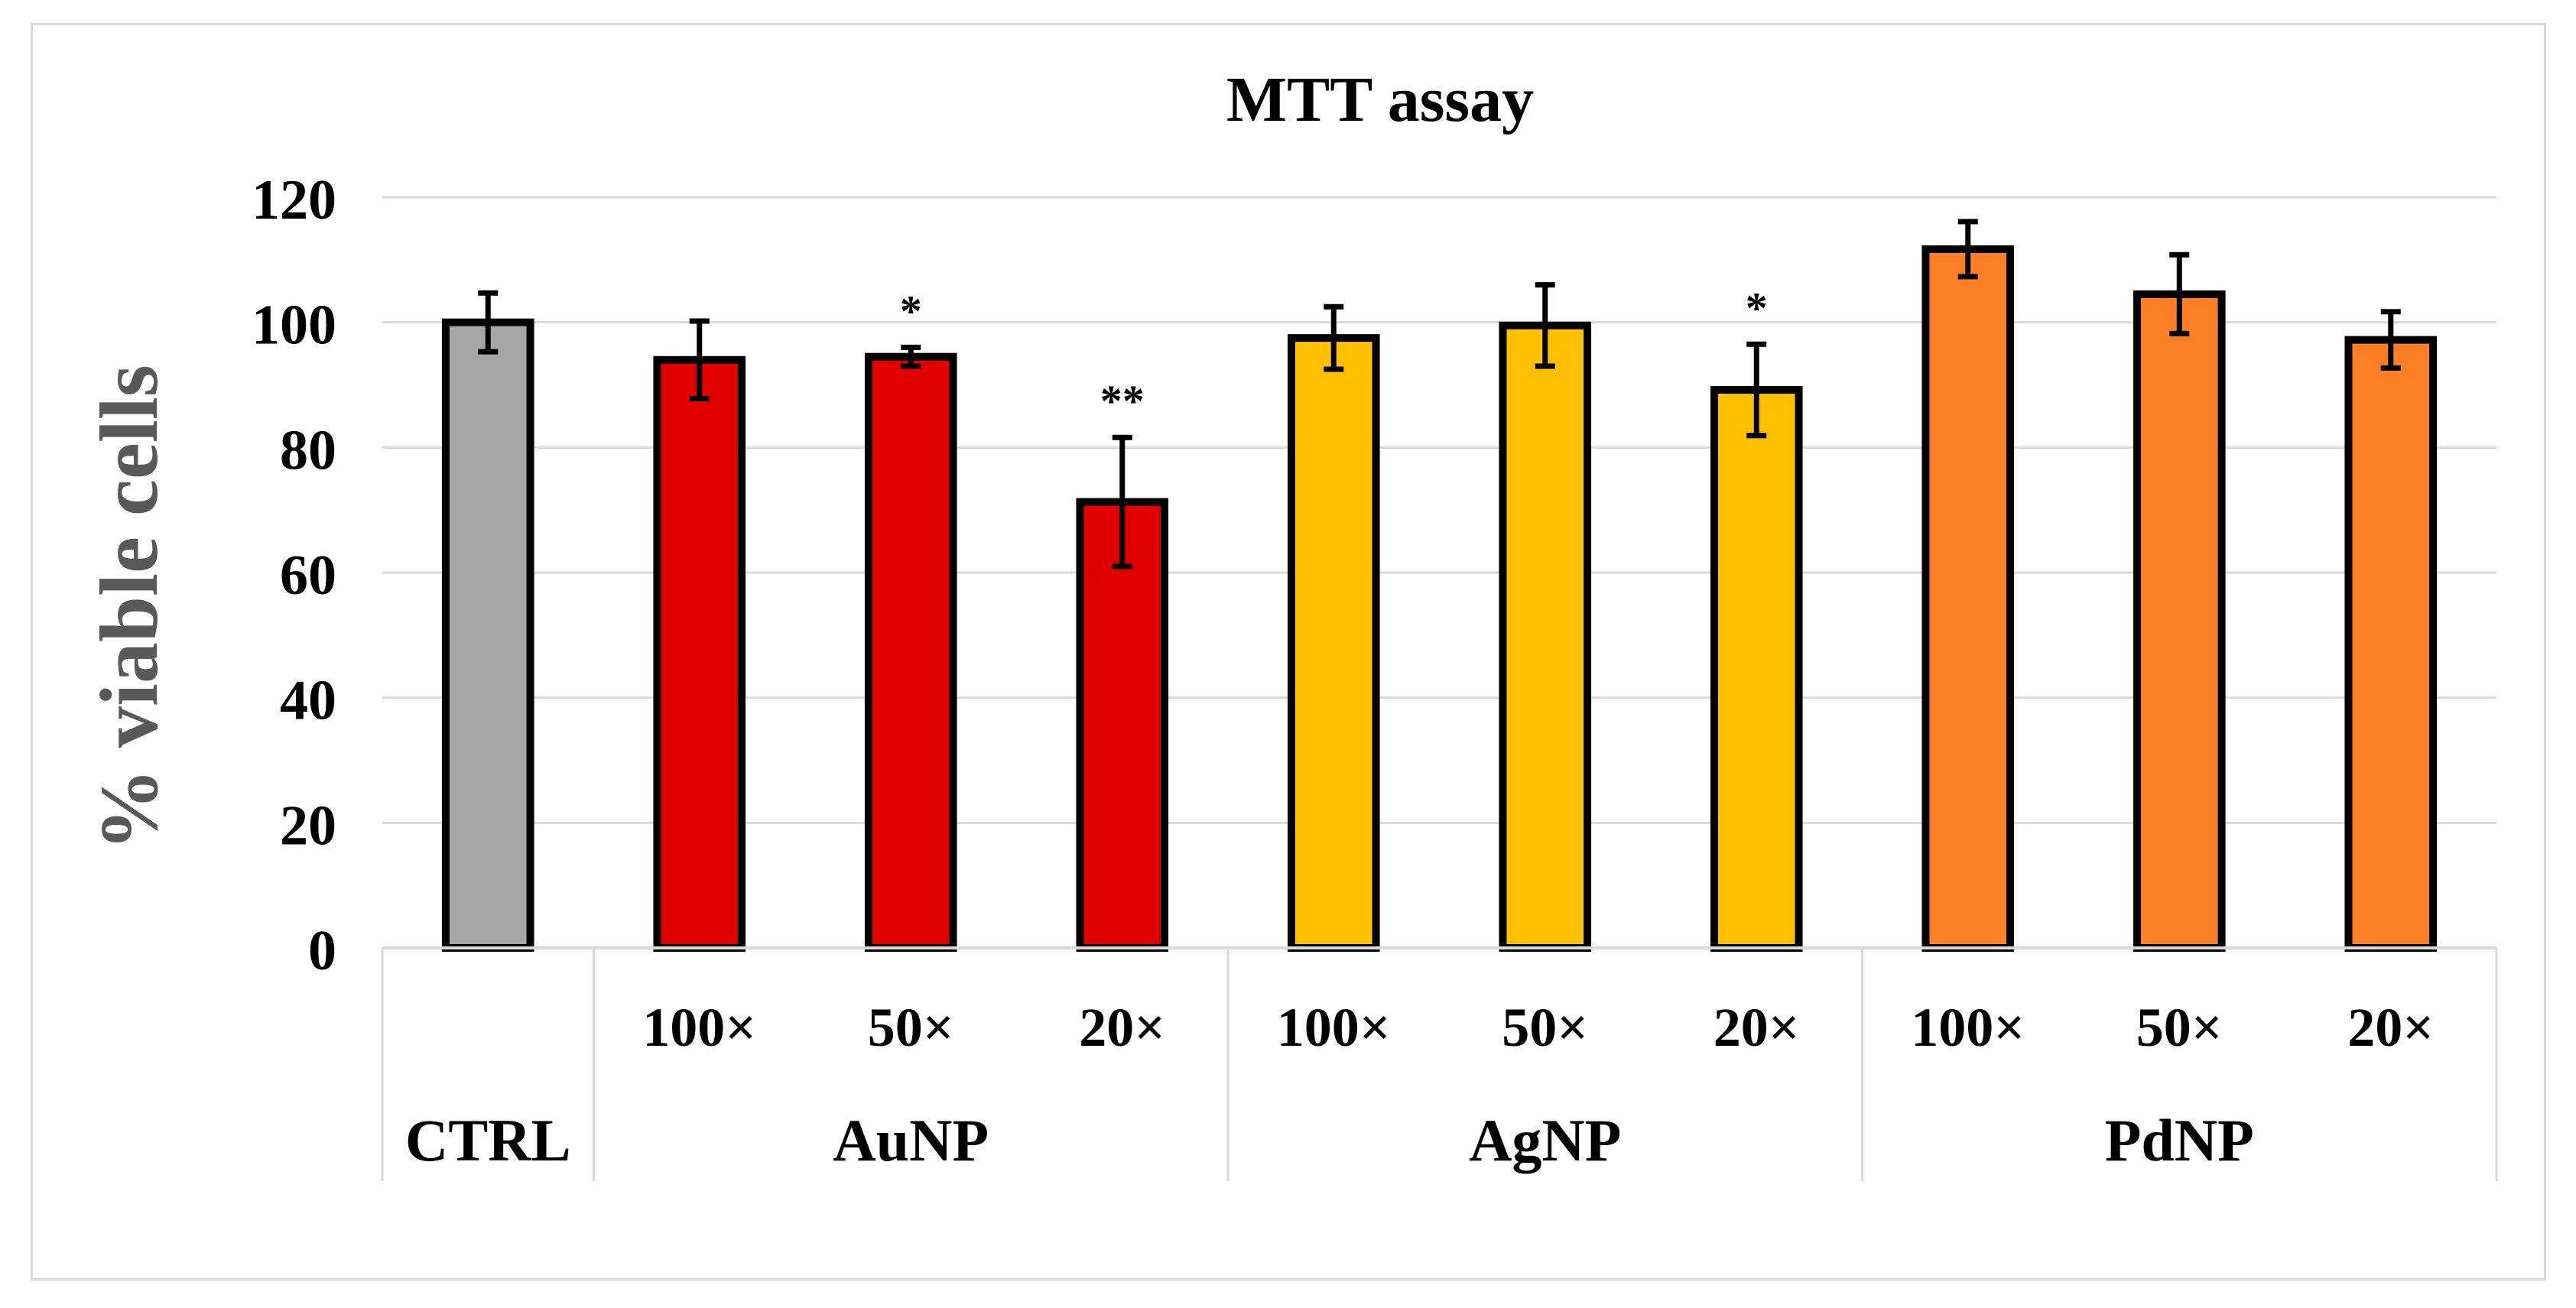 This screenshot has width=2576, height=1308. What do you see at coordinates (308, 451) in the screenshot?
I see `y-tick-label: 80` at bounding box center [308, 451].